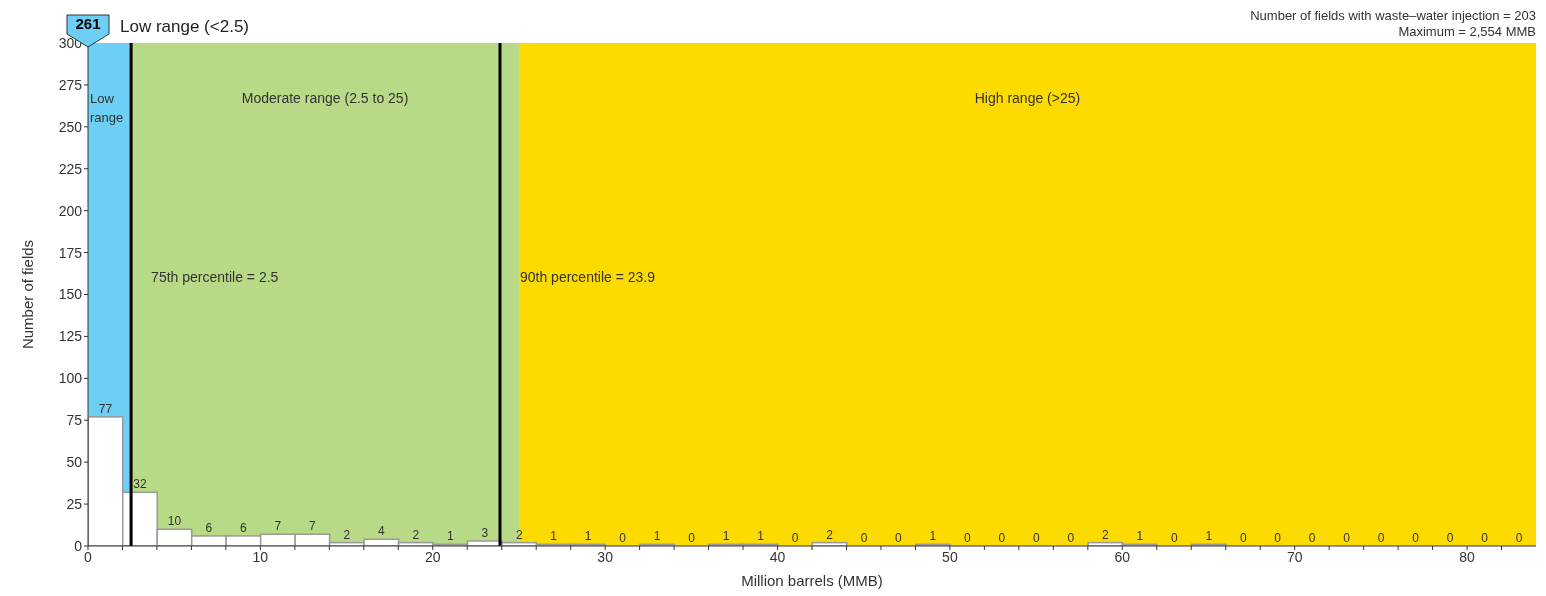 The image size is (1546, 596). I want to click on x-tick-label: 40, so click(777, 556).